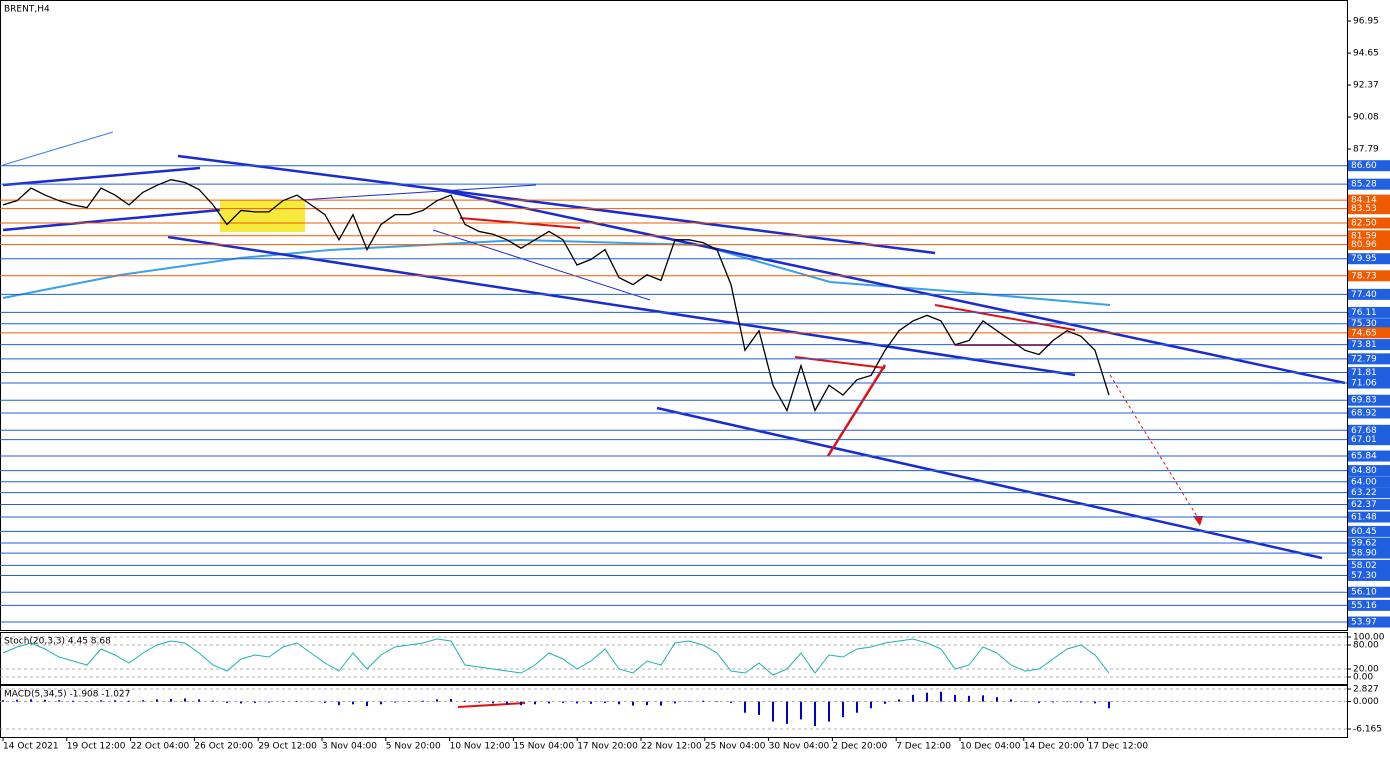 This screenshot has width=1390, height=757. Describe the element at coordinates (1369, 638) in the screenshot. I see `y-tick-label: 100.00` at that location.